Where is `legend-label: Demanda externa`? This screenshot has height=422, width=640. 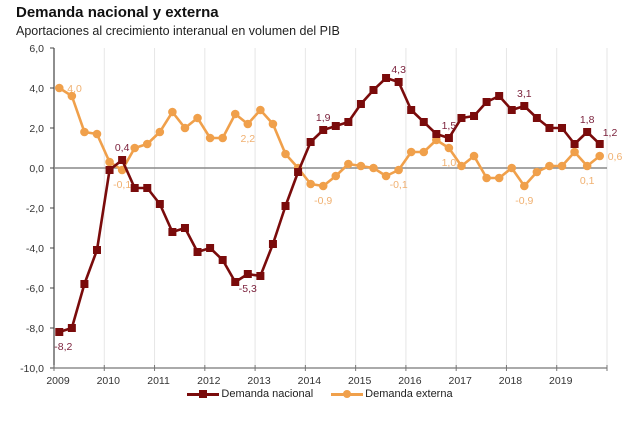 legend-label: Demanda externa is located at coordinates (409, 394).